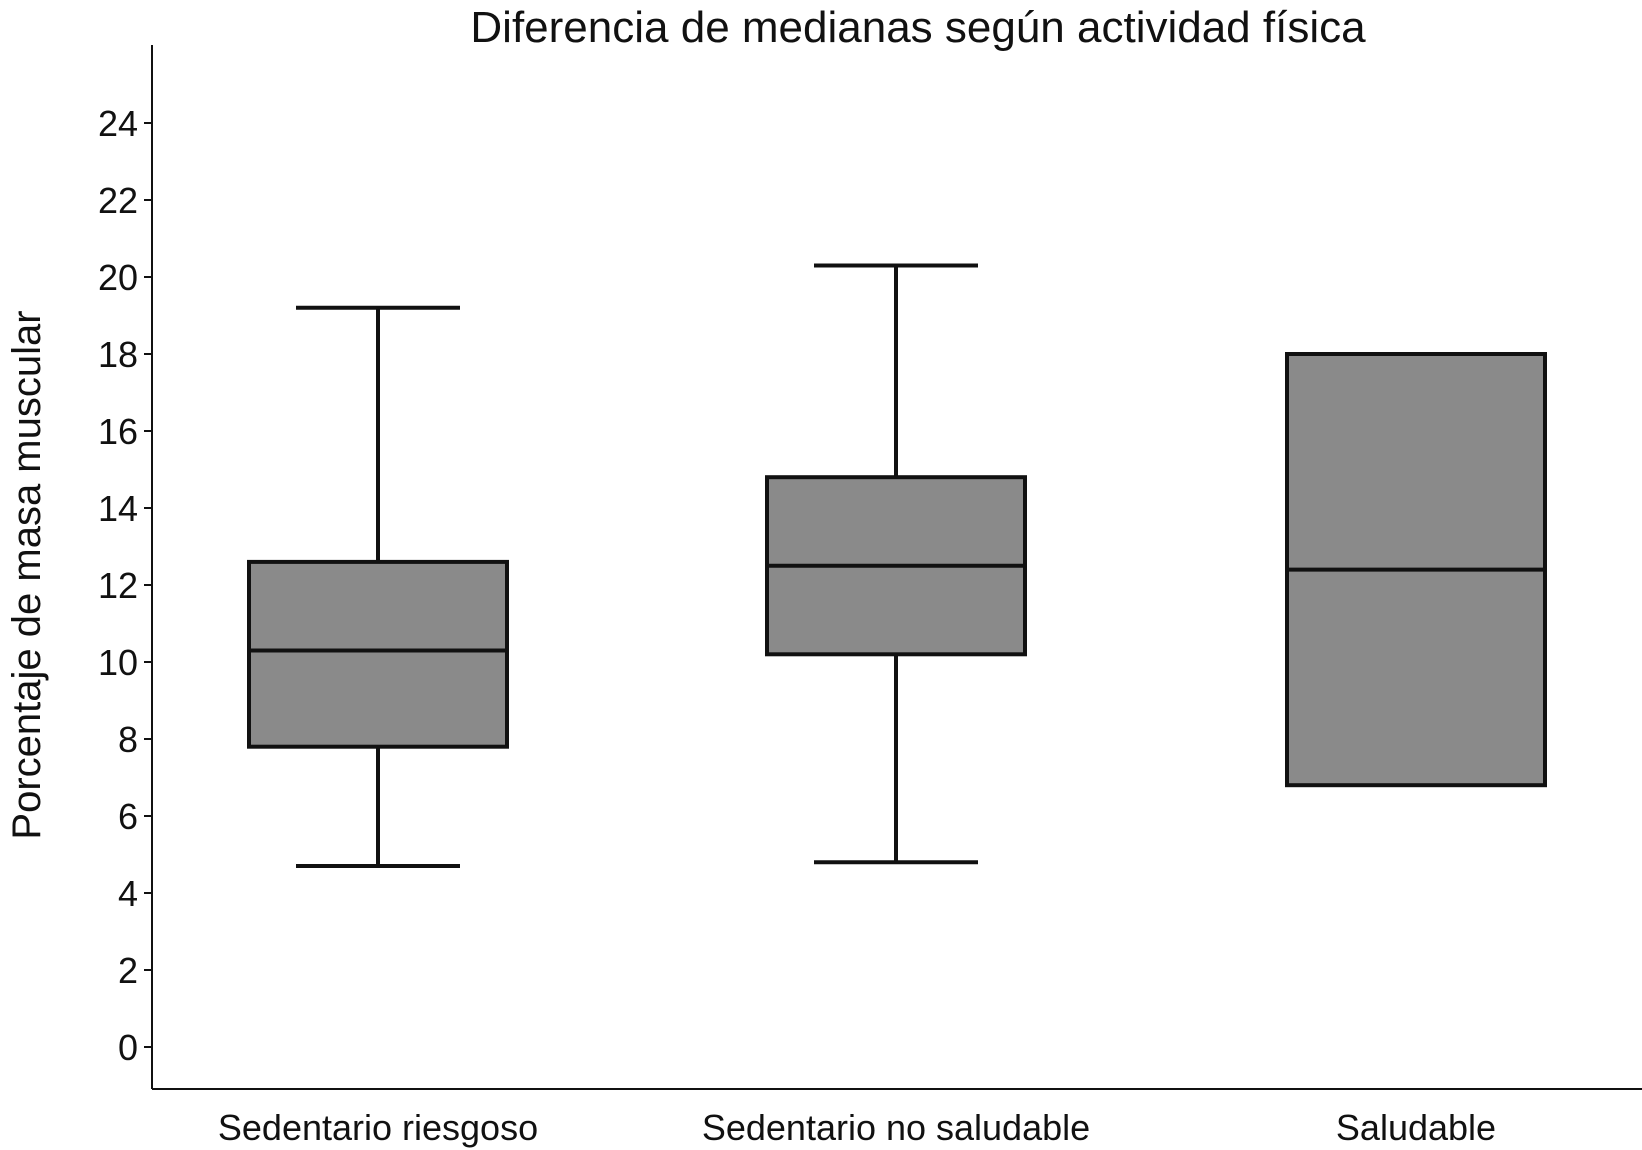 This screenshot has height=1150, width=1642. I want to click on y-tick-label: 22, so click(118, 200).